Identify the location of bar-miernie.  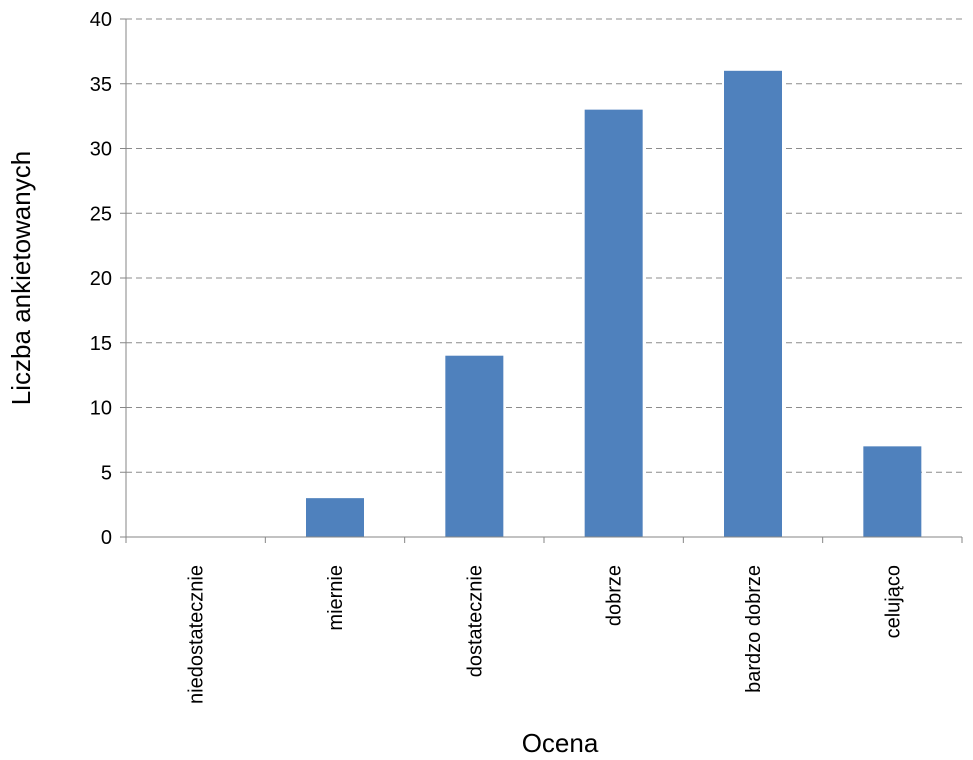
(335, 517).